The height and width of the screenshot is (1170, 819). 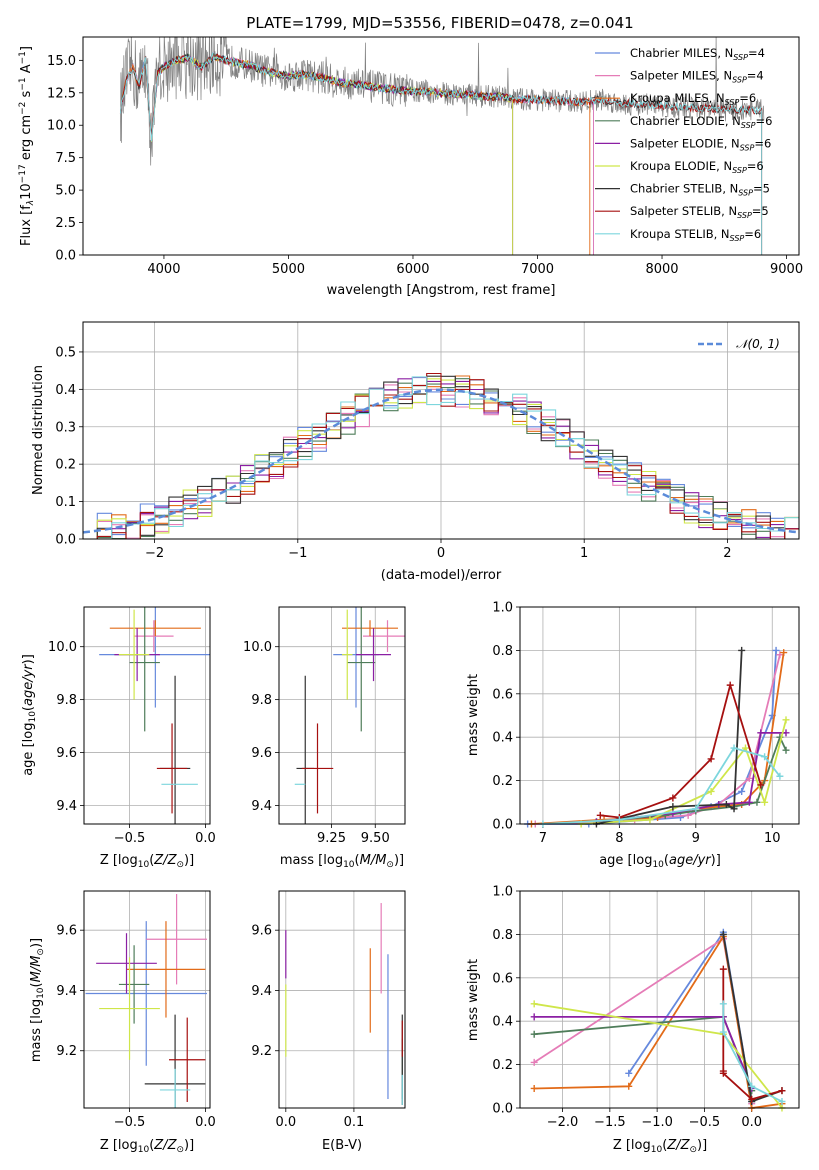 What do you see at coordinates (65, 191) in the screenshot?
I see `y-tick-label: 5.0` at bounding box center [65, 191].